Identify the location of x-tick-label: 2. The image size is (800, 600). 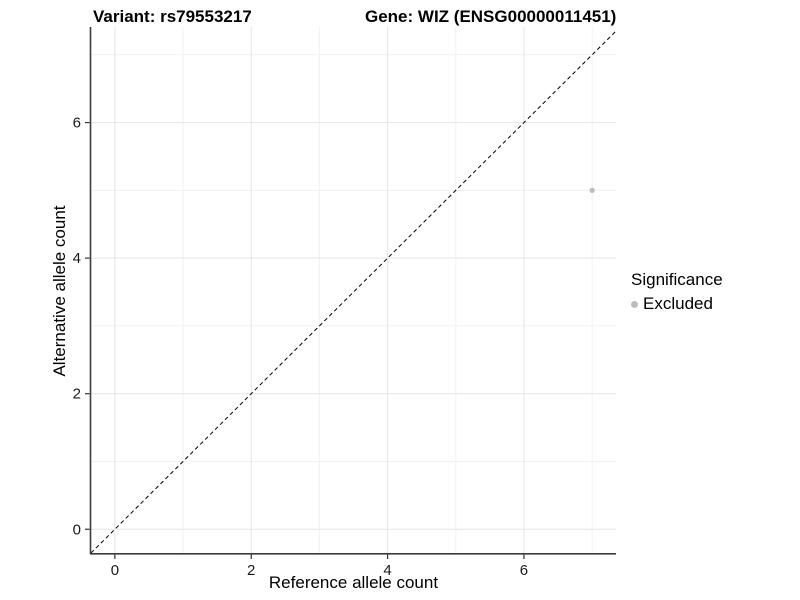
(251, 570).